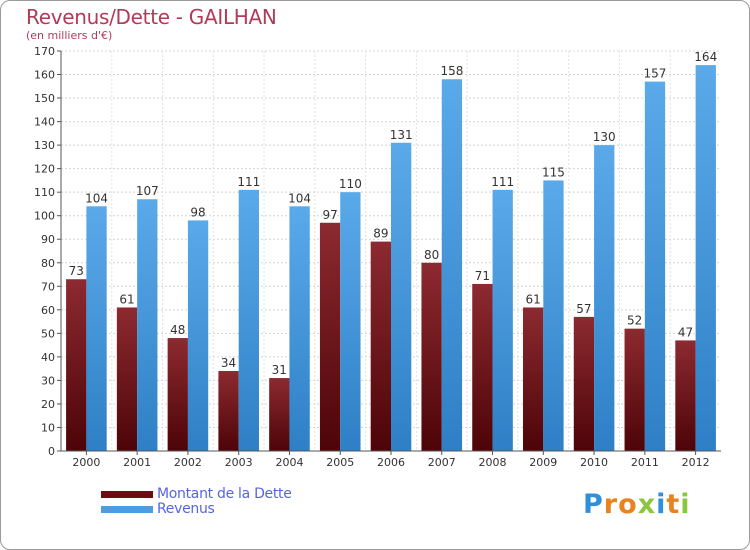 This screenshot has width=750, height=550. What do you see at coordinates (48, 239) in the screenshot?
I see `y-tick-label: 90` at bounding box center [48, 239].